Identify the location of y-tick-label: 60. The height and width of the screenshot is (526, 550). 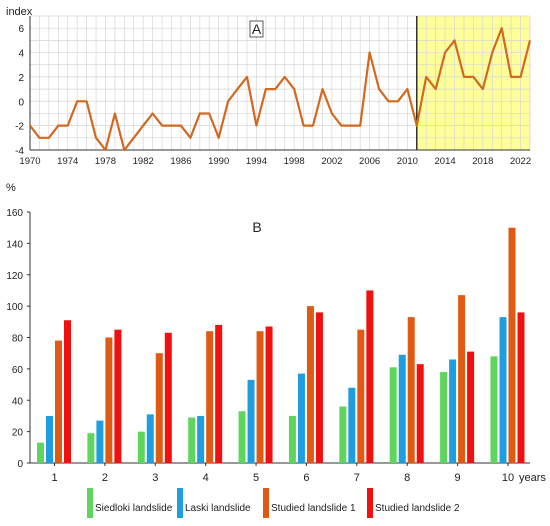
(18, 370).